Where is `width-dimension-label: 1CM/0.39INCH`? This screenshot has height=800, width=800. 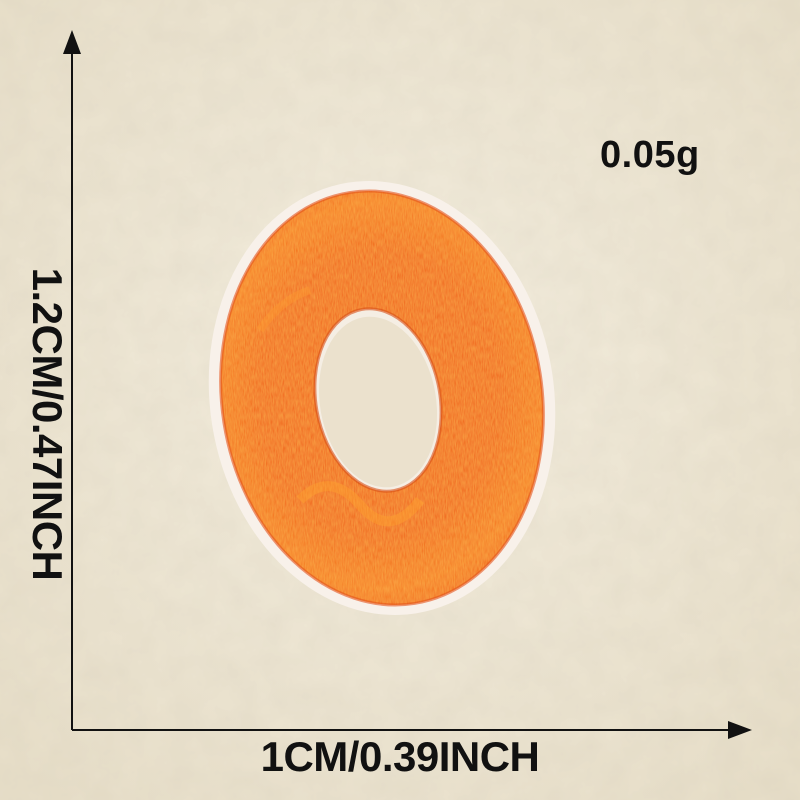
width-dimension-label: 1CM/0.39INCH is located at coordinates (400, 756).